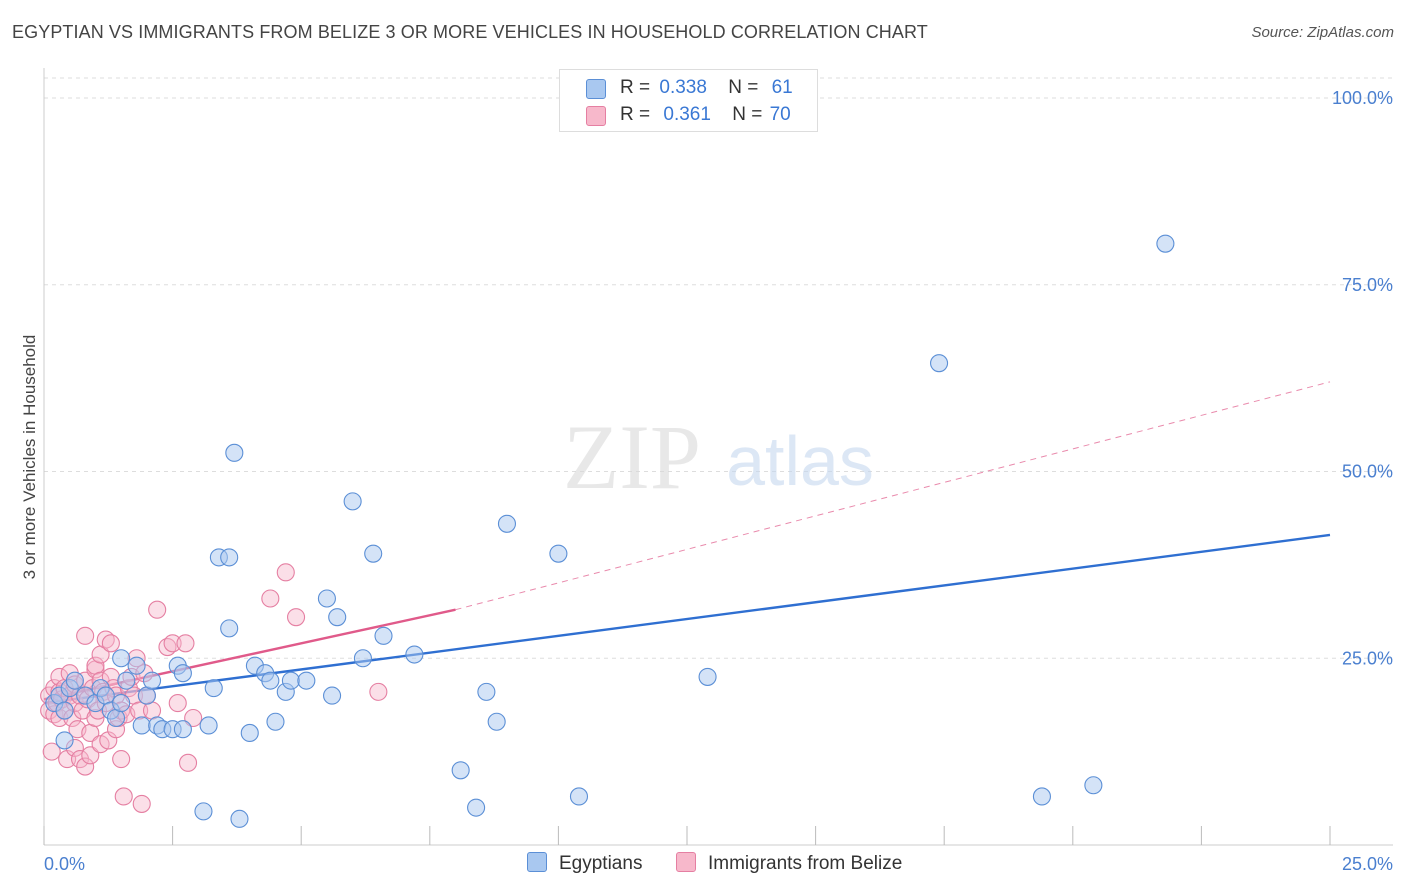 Image resolution: width=1406 pixels, height=892 pixels. Describe the element at coordinates (683, 87) in the screenshot. I see `legend-r-value: 0.338` at that location.